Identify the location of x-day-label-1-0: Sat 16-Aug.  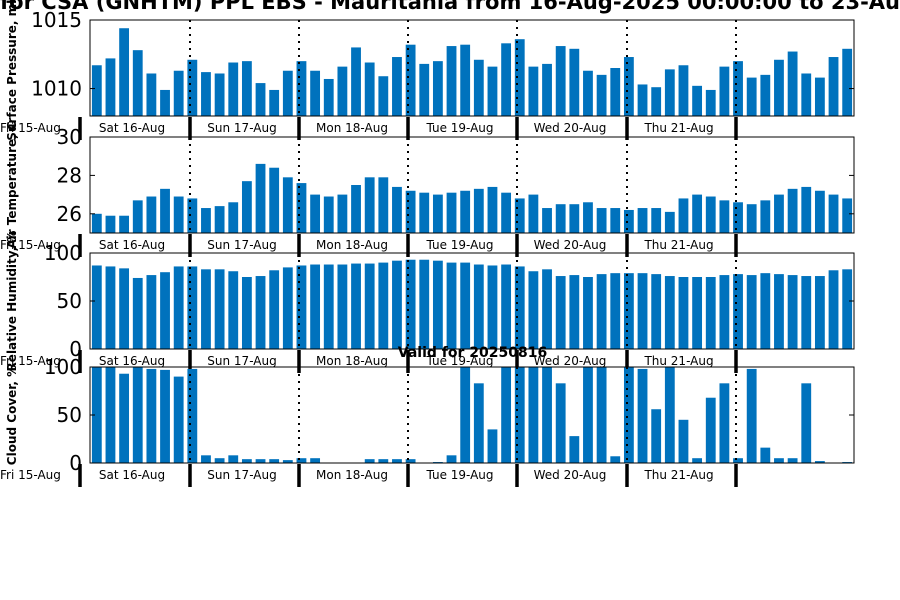
(132, 245).